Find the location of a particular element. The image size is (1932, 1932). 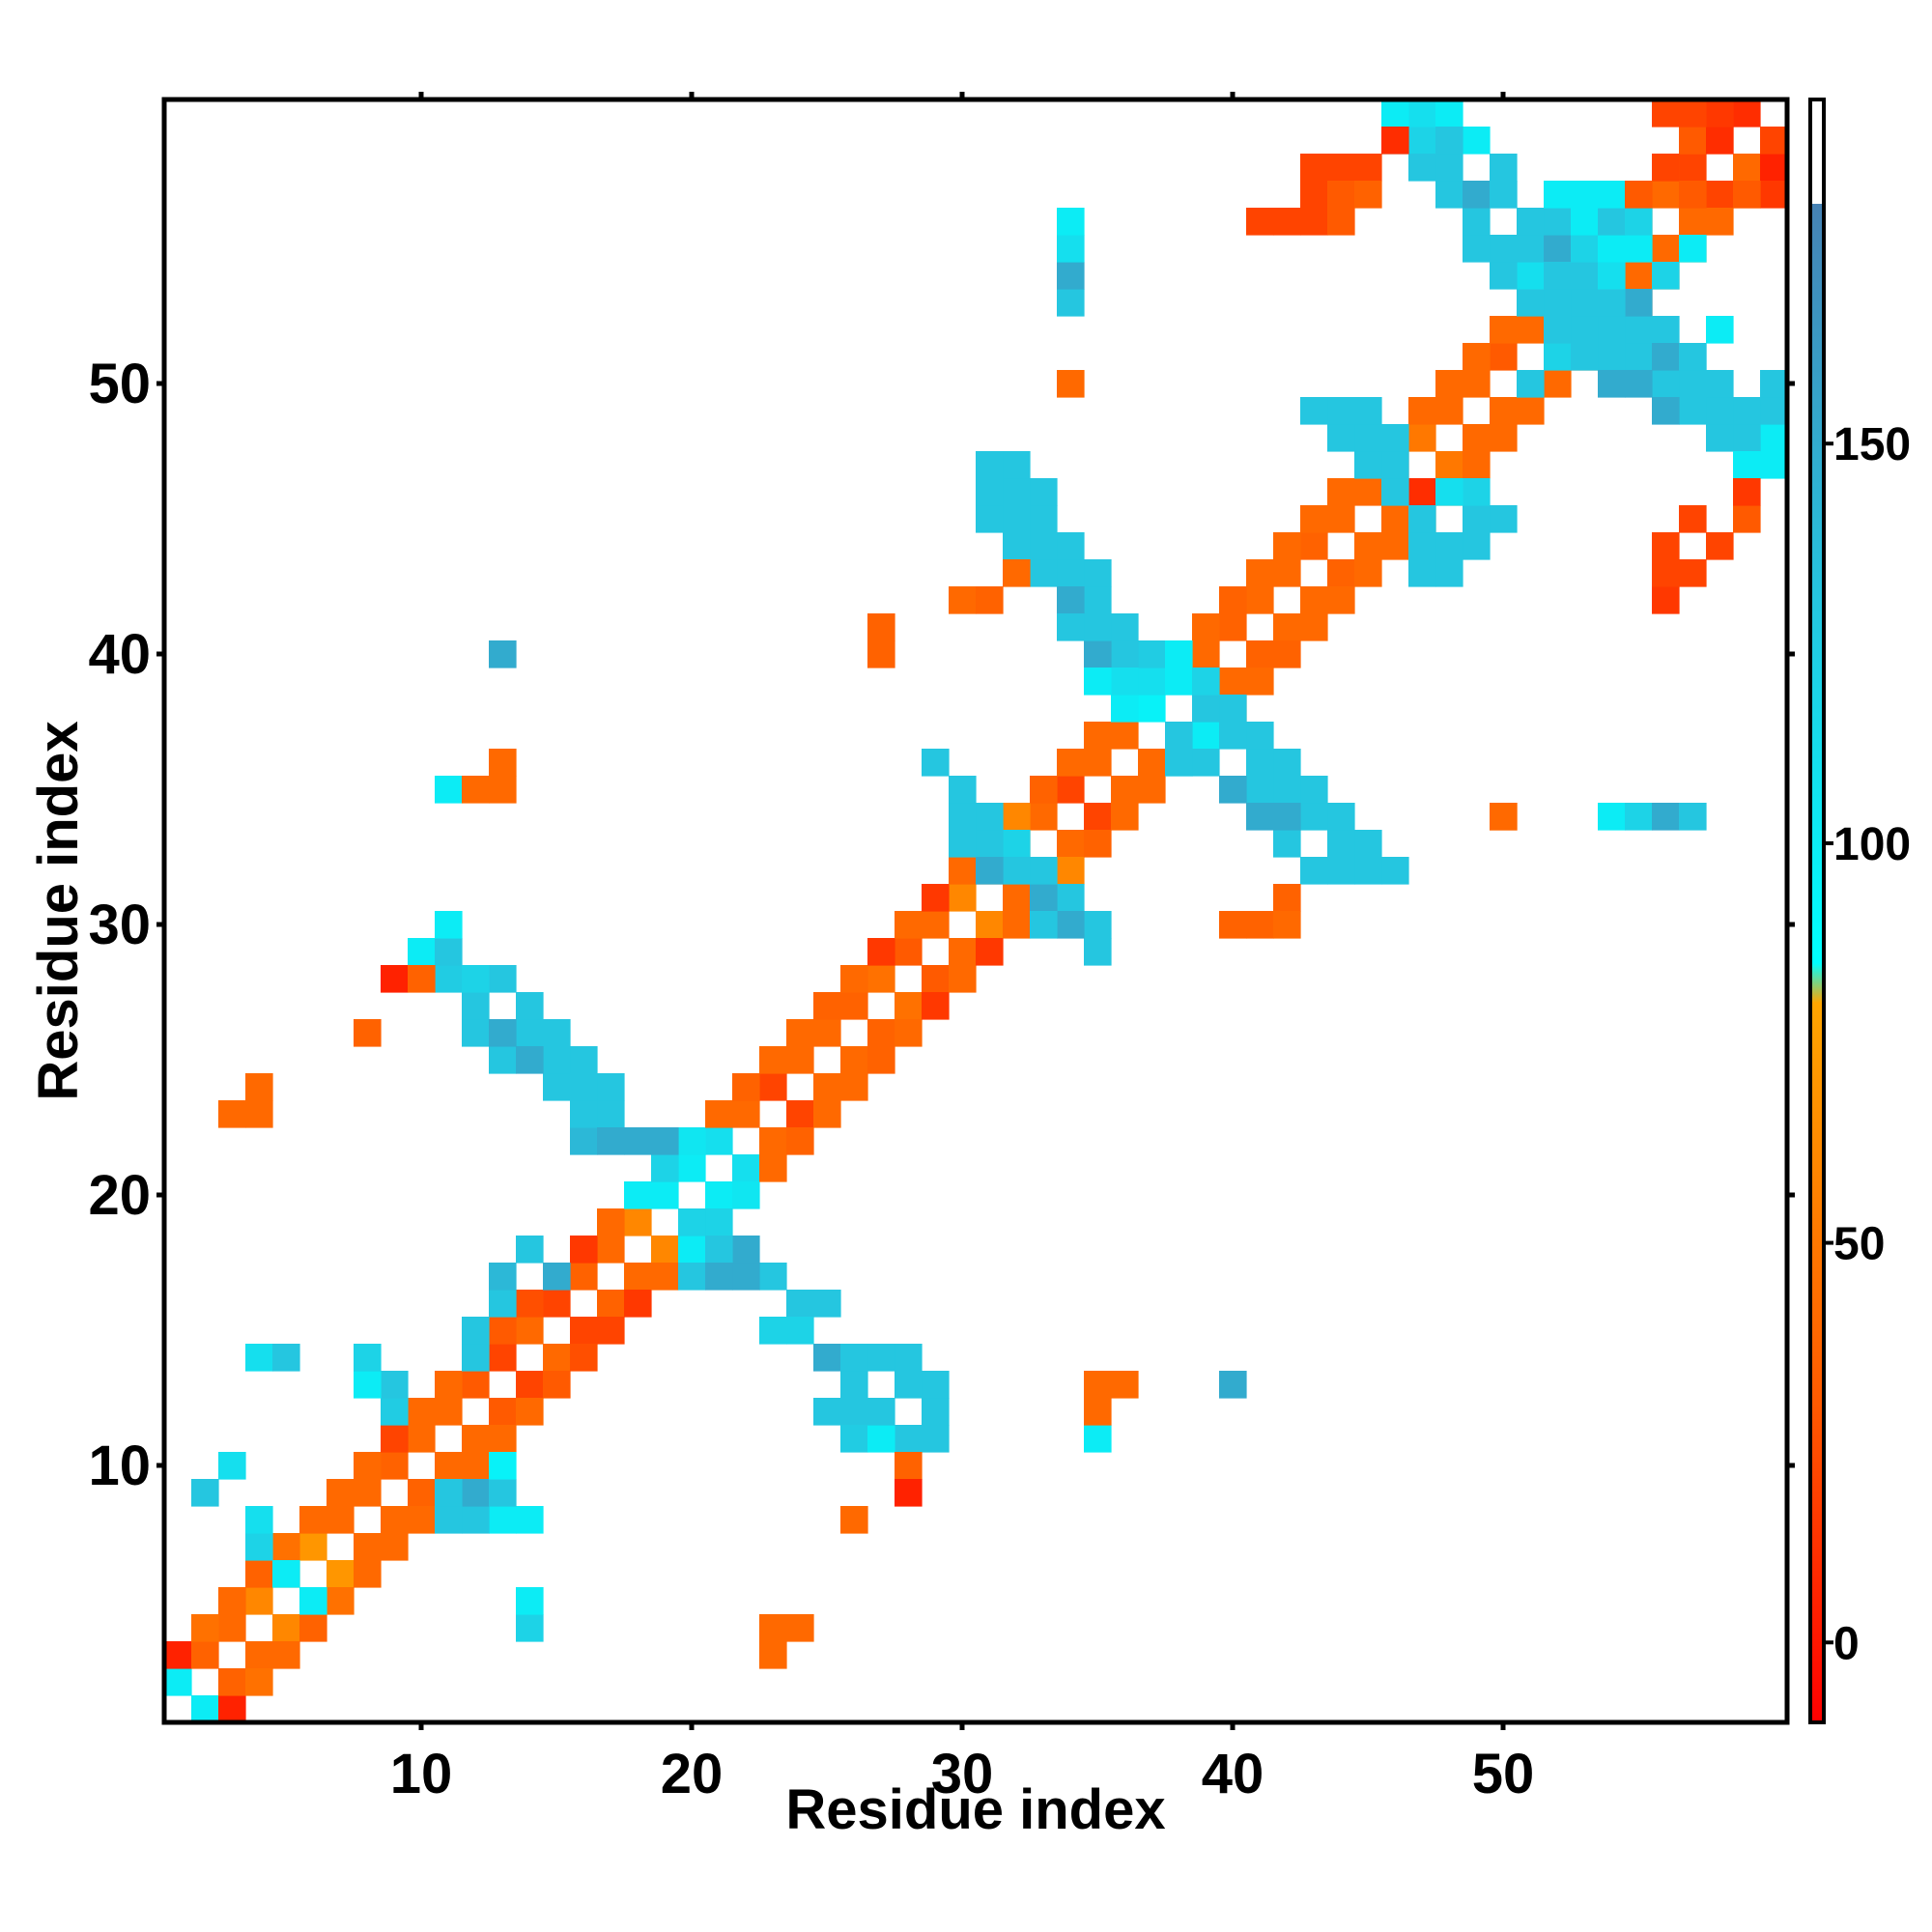

y-tick-label: 30 is located at coordinates (119, 925).